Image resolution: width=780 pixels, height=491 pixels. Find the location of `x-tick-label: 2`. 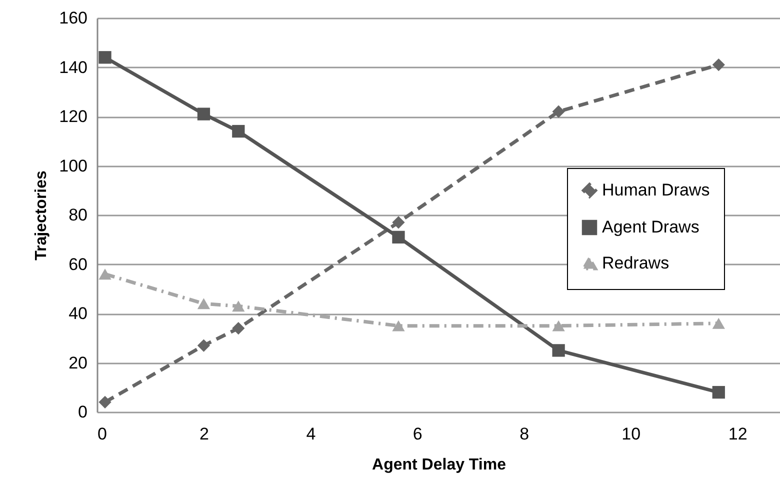

x-tick-label: 2 is located at coordinates (204, 434).